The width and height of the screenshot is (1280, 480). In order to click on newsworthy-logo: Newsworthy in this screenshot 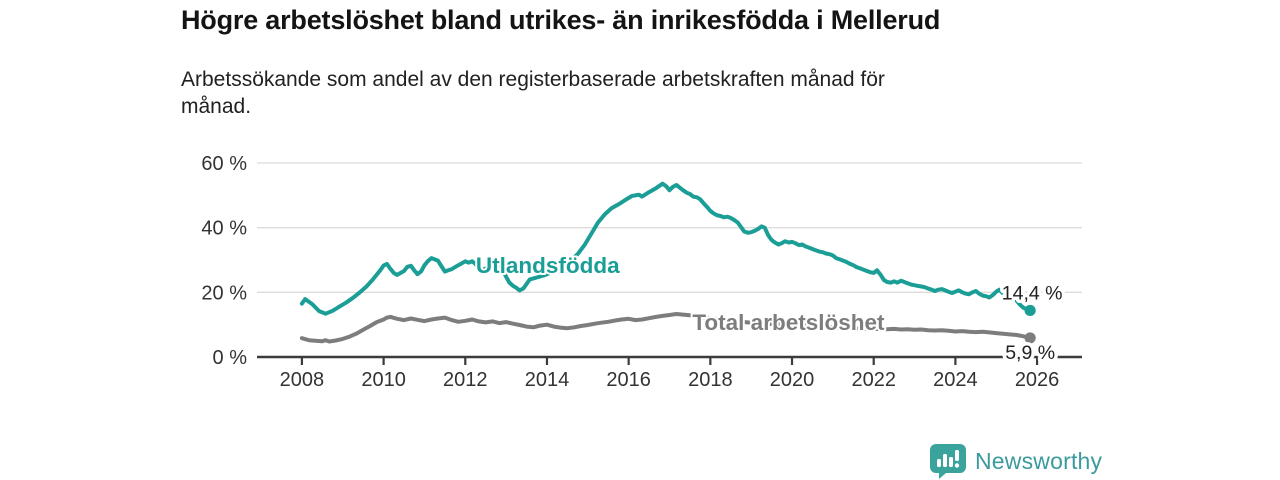, I will do `click(1015, 461)`.